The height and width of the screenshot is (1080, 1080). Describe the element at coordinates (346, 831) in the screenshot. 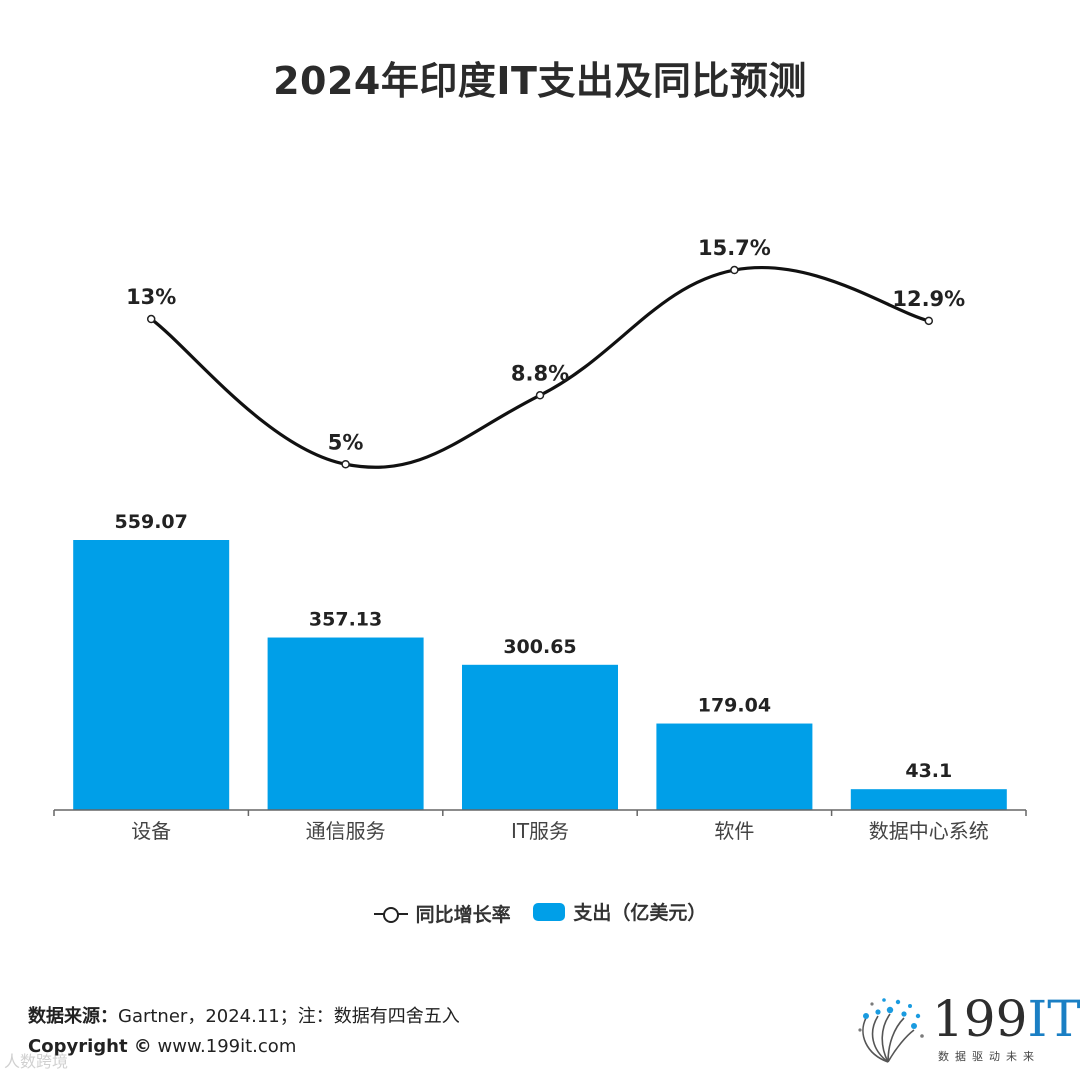

I see `category-label: 通信服务` at that location.